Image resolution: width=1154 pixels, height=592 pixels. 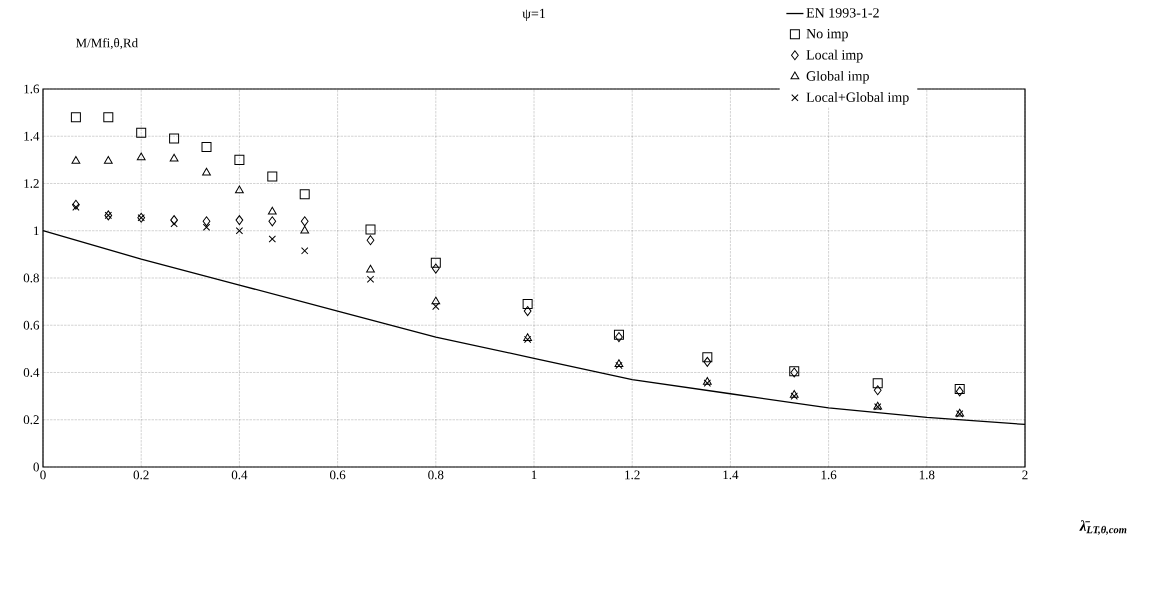 What do you see at coordinates (927, 475) in the screenshot?
I see `x-tick-label: 1.8` at bounding box center [927, 475].